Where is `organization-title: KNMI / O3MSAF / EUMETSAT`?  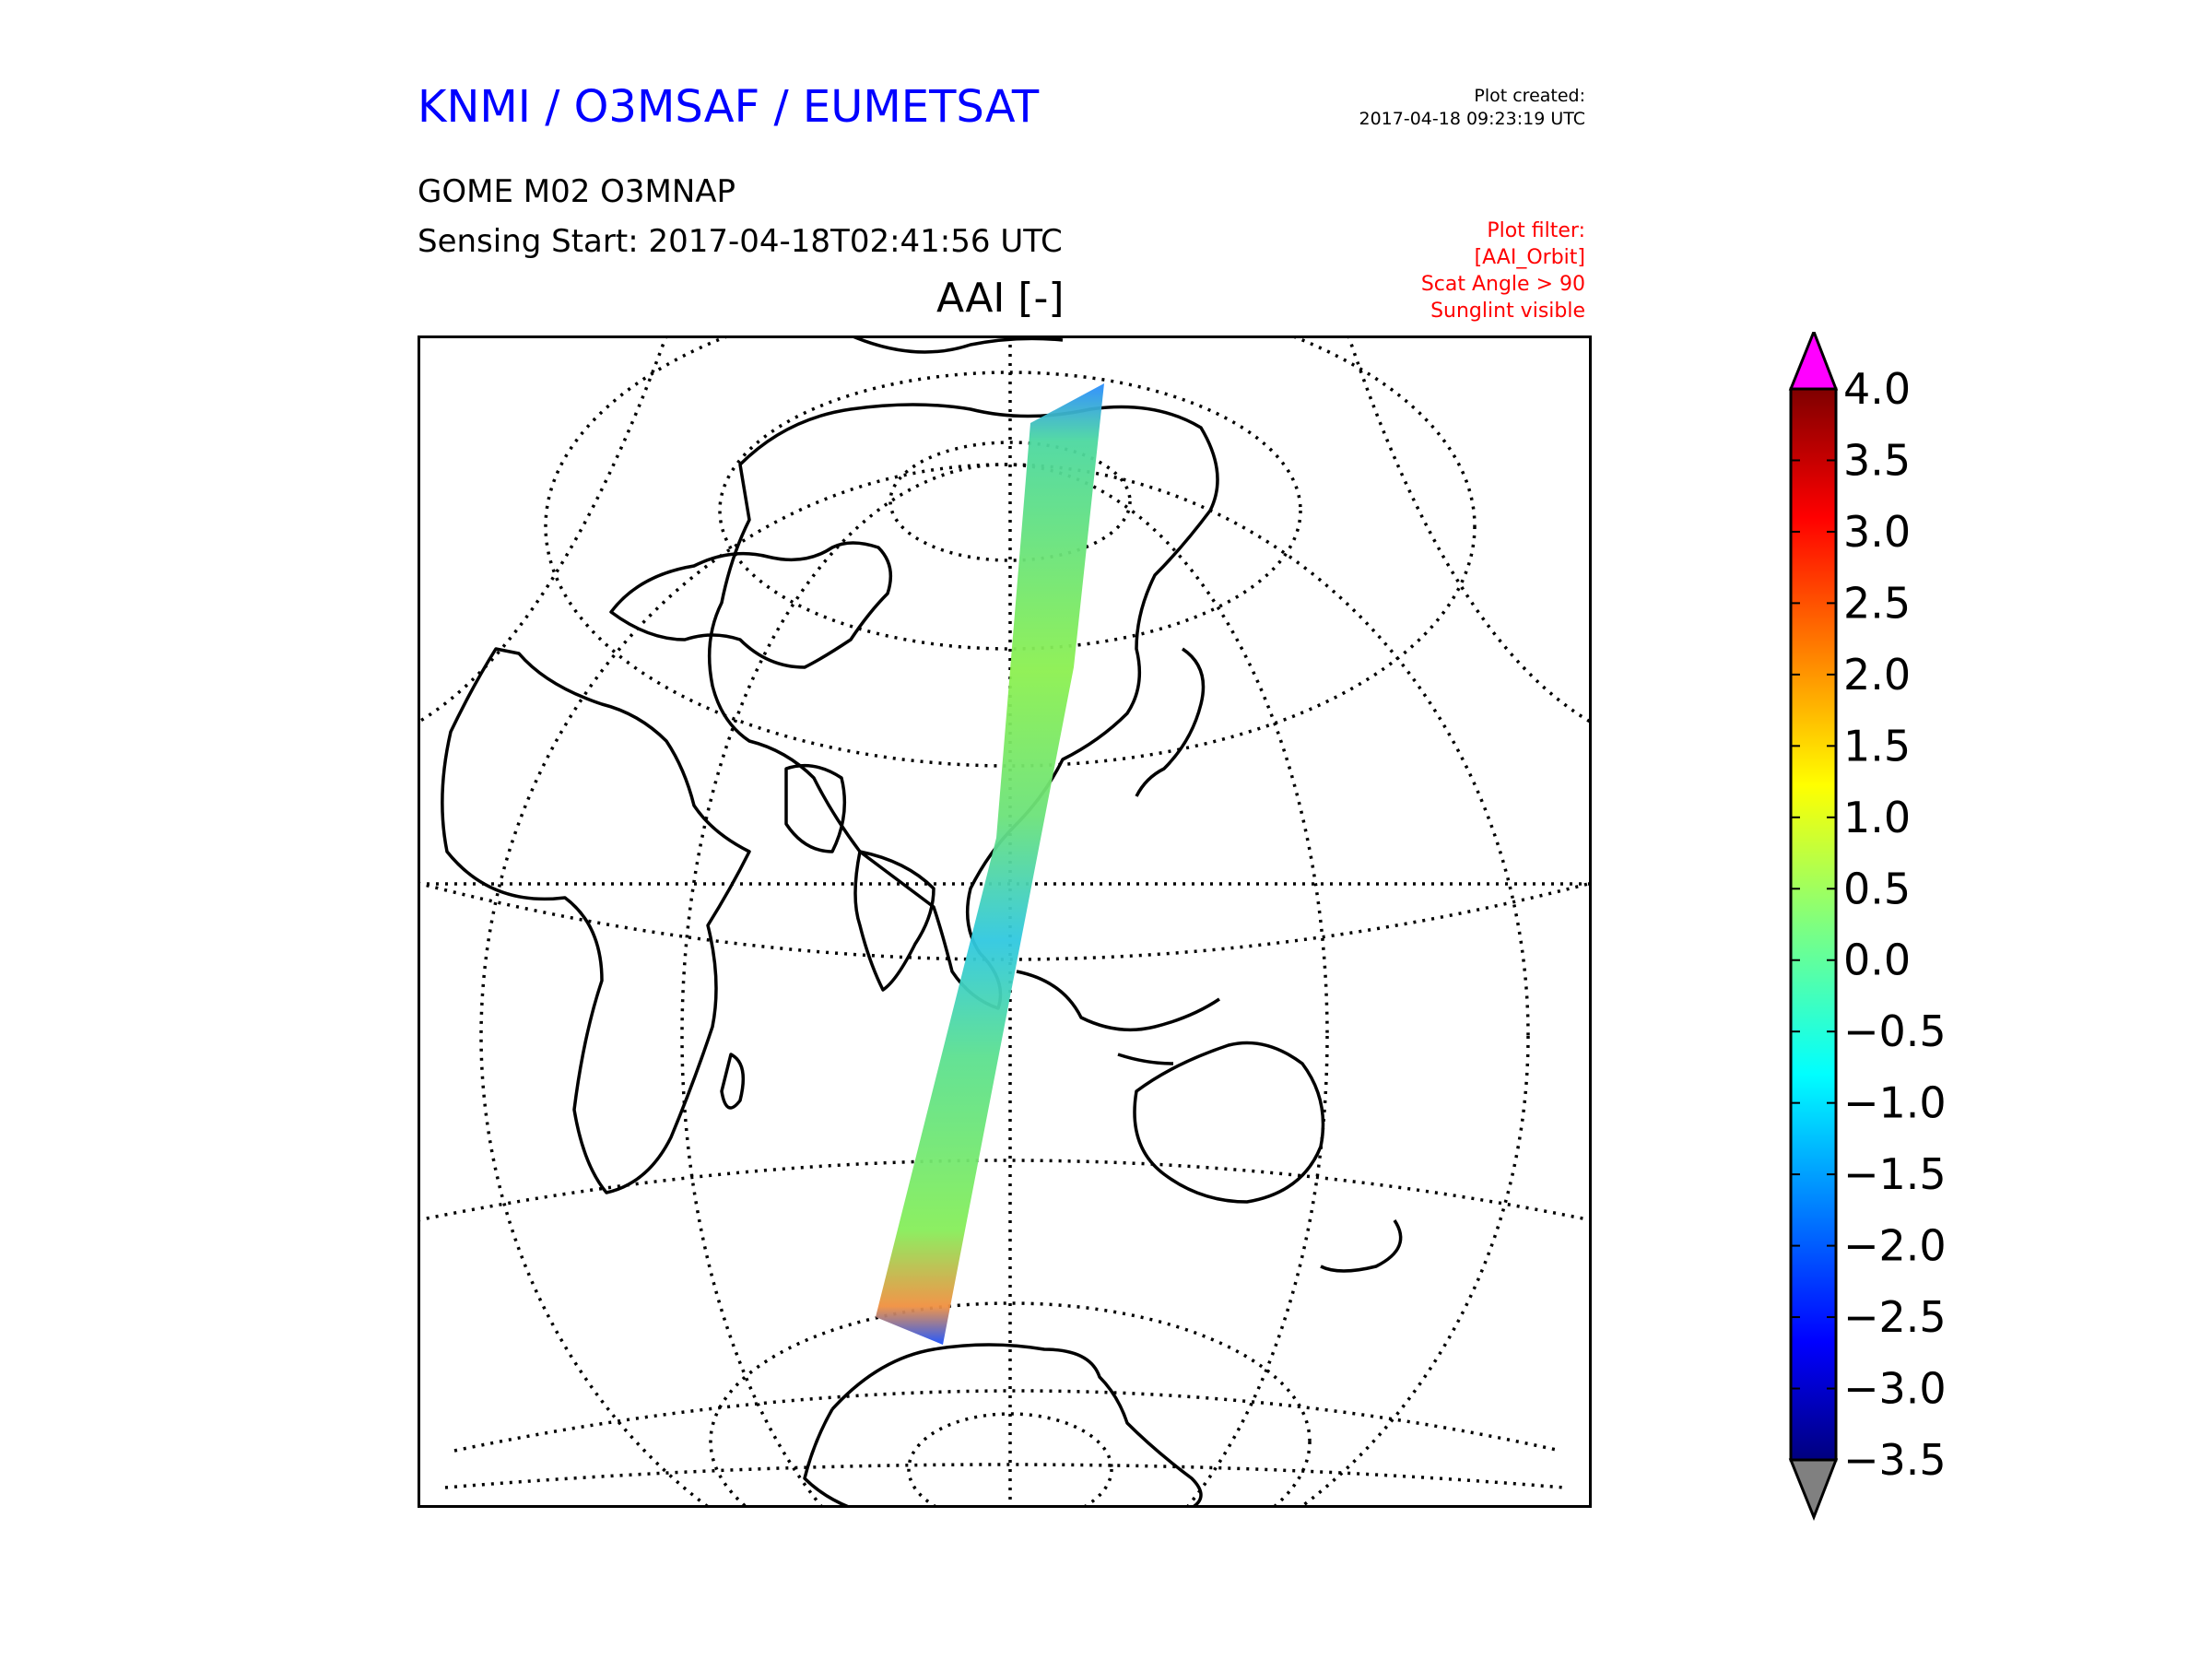 organization-title: KNMI / O3MSAF / EUMETSAT is located at coordinates (729, 107).